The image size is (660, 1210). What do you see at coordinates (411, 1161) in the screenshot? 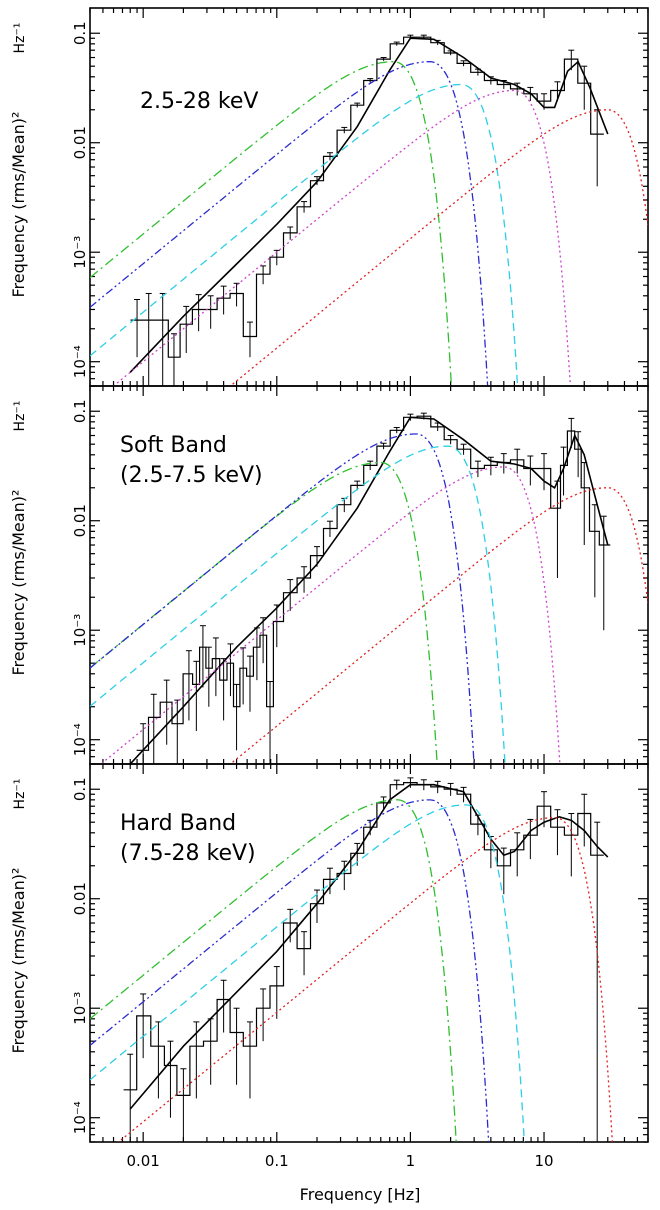
I see `x-tick-label: 1` at bounding box center [411, 1161].